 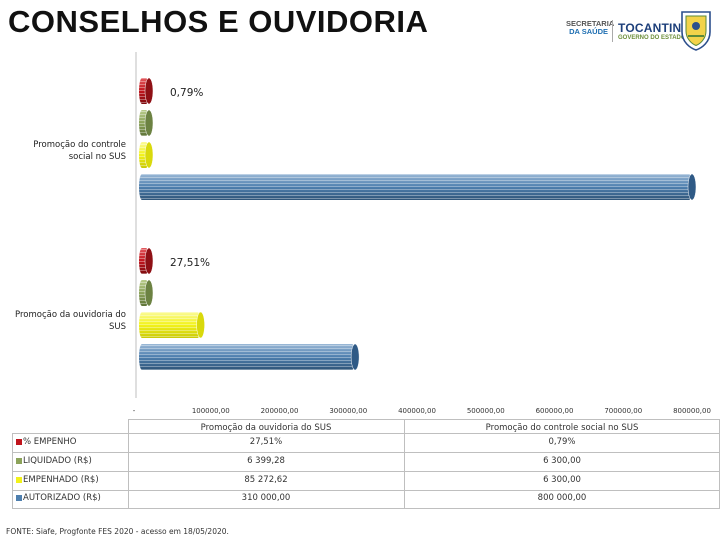 I want to click on bar-cap-liquidado-cat1, so click(x=149, y=293).